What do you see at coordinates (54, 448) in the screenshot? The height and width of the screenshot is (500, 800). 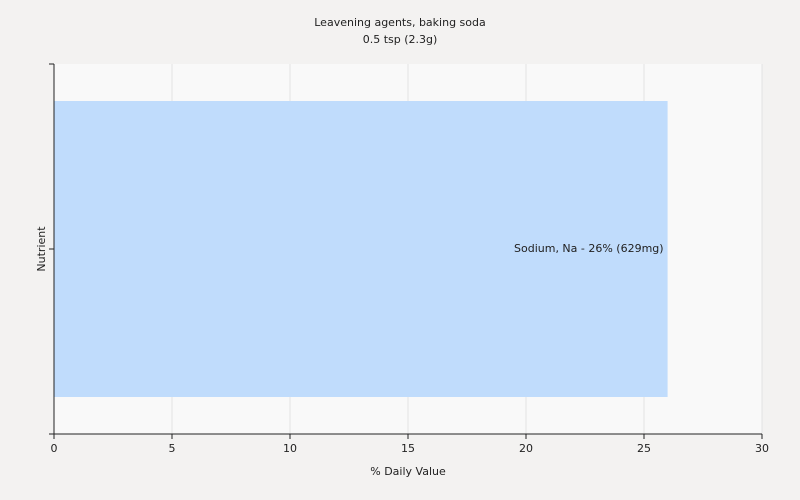 I see `x-tick-label: 0` at bounding box center [54, 448].